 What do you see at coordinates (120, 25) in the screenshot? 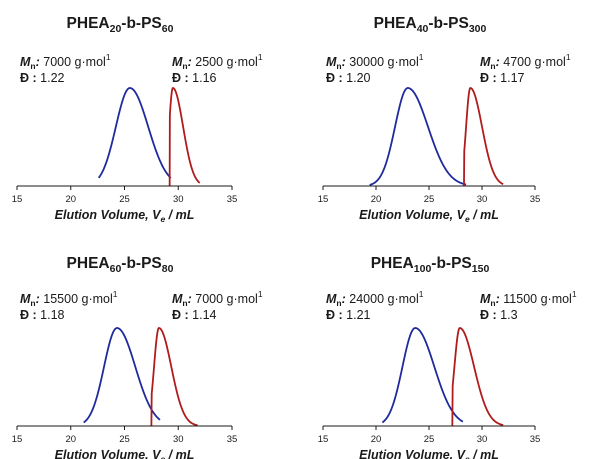
I see `panel-title: PHEA20-b-PS60` at bounding box center [120, 25].